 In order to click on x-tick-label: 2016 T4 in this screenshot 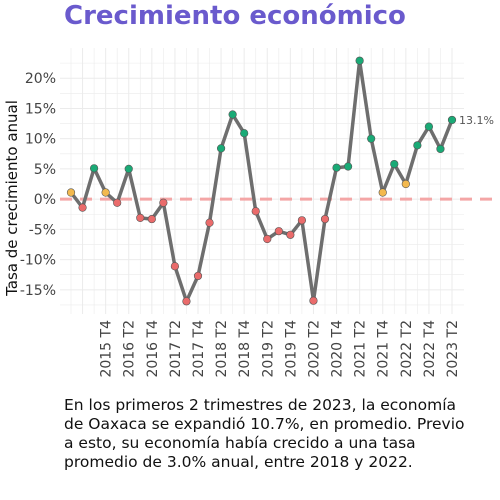, I will do `click(153, 349)`.